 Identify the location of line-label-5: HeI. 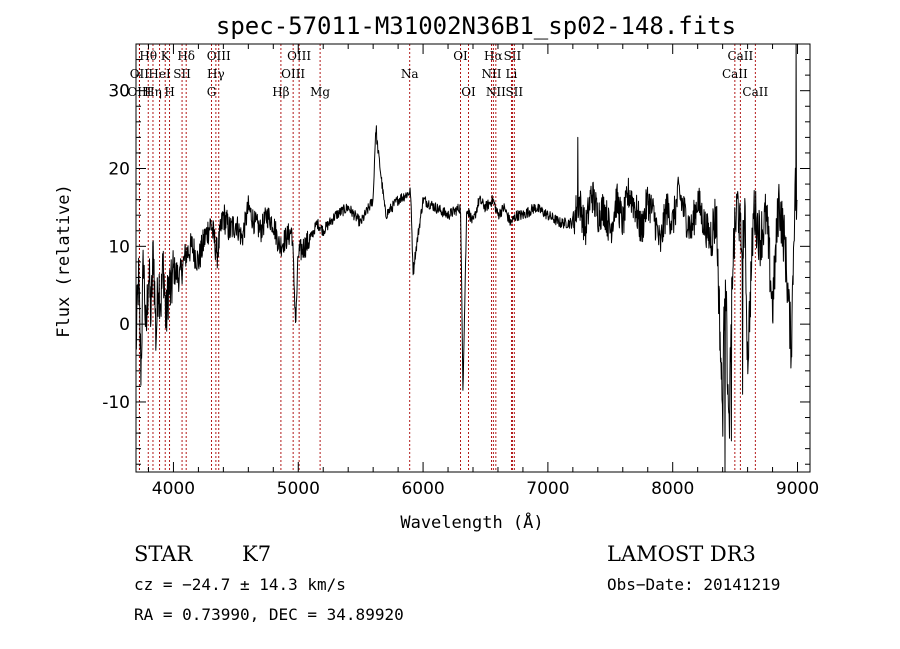
(159, 74).